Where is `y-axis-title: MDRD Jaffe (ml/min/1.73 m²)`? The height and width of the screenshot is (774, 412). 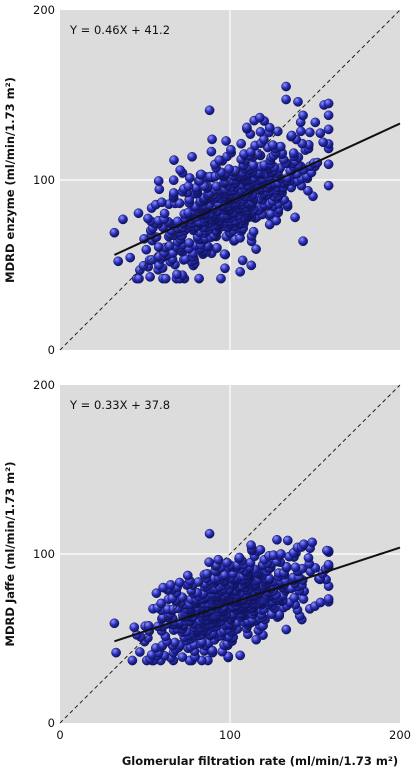 y-axis-title: MDRD Jaffe (ml/min/1.73 m²) is located at coordinates (10, 554).